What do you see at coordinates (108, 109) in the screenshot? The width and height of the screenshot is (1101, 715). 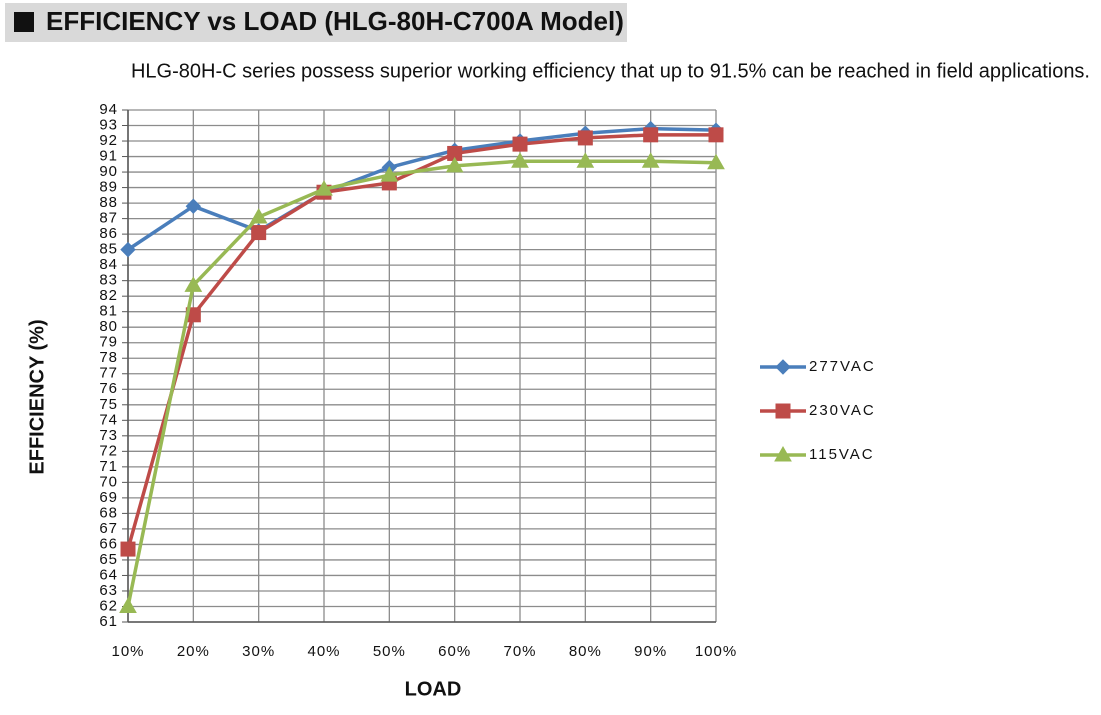 I see `y-tick-label: 94` at bounding box center [108, 109].